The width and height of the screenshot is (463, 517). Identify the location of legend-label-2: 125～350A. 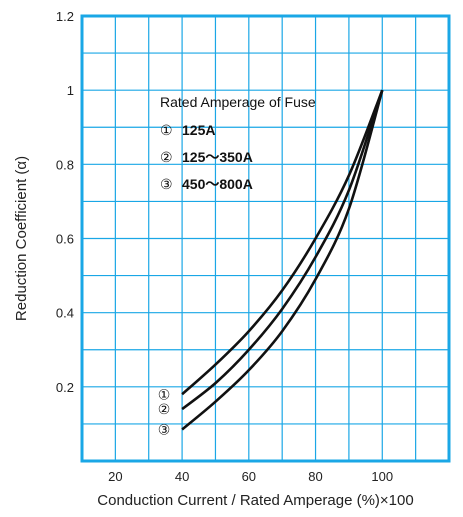
(217, 157).